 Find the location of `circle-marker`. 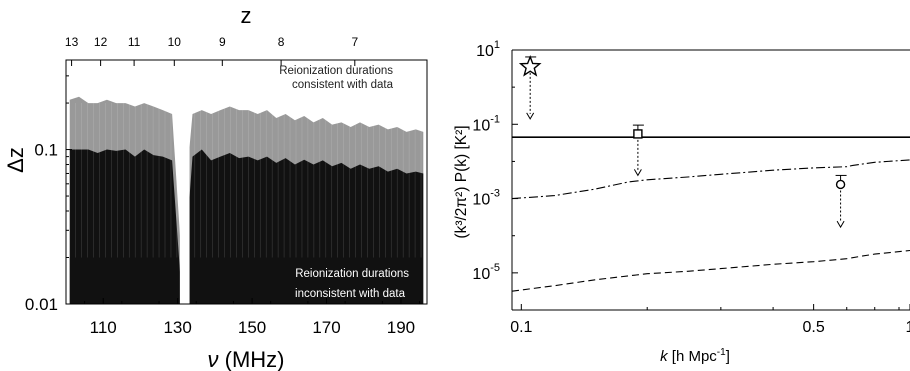

circle-marker is located at coordinates (840, 184).